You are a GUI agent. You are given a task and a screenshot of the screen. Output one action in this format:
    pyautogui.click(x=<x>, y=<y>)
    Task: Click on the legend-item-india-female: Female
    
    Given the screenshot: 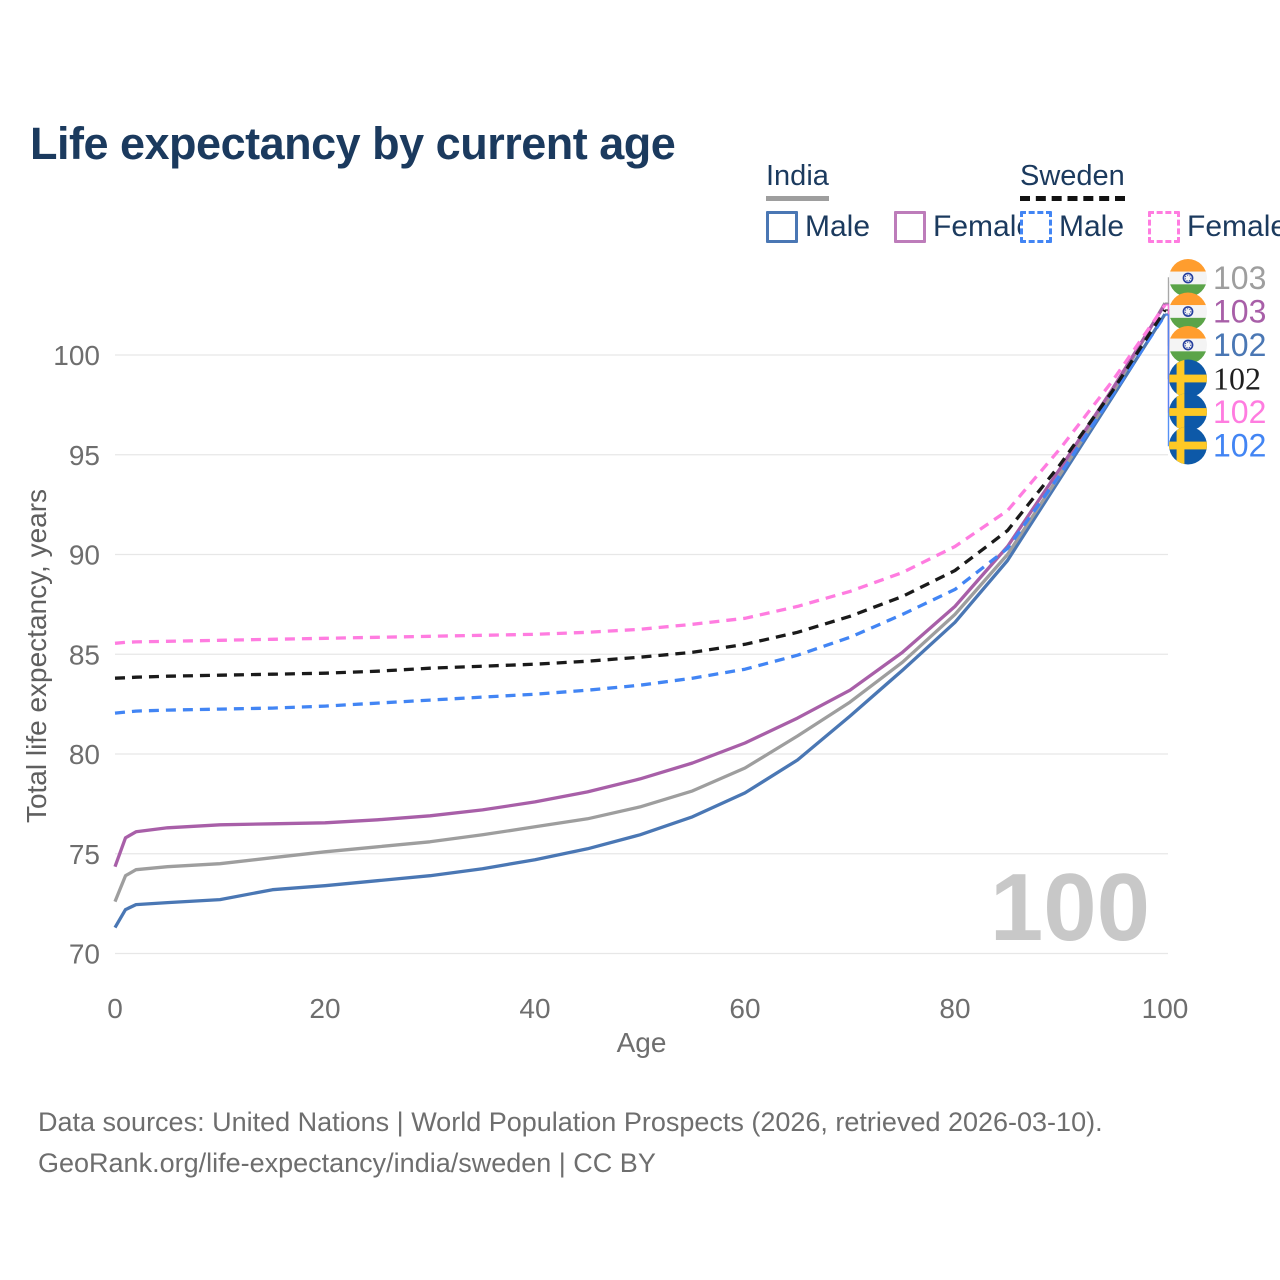 What is the action you would take?
    pyautogui.click(x=963, y=227)
    